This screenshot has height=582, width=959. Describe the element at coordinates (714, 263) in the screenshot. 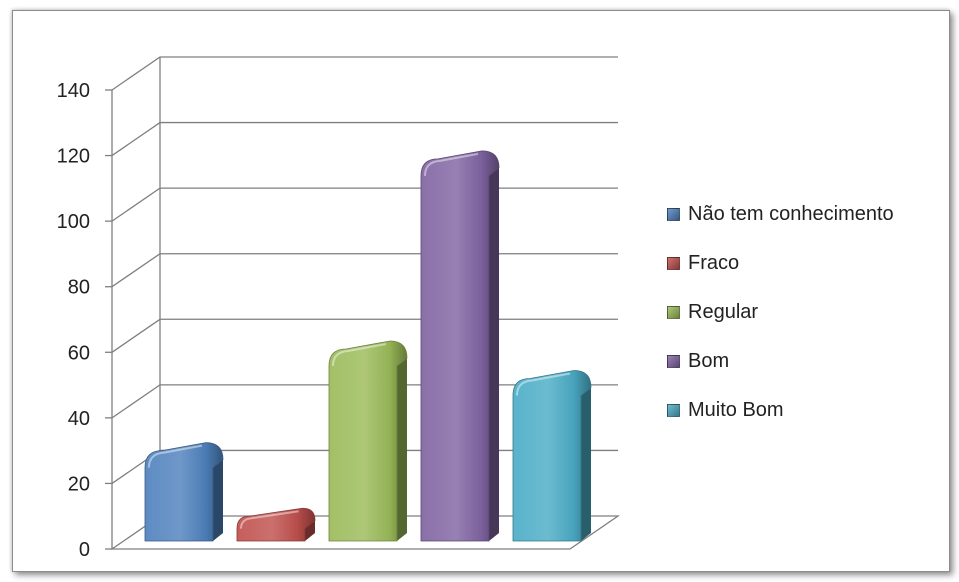

I see `legend-label: Fraco` at that location.